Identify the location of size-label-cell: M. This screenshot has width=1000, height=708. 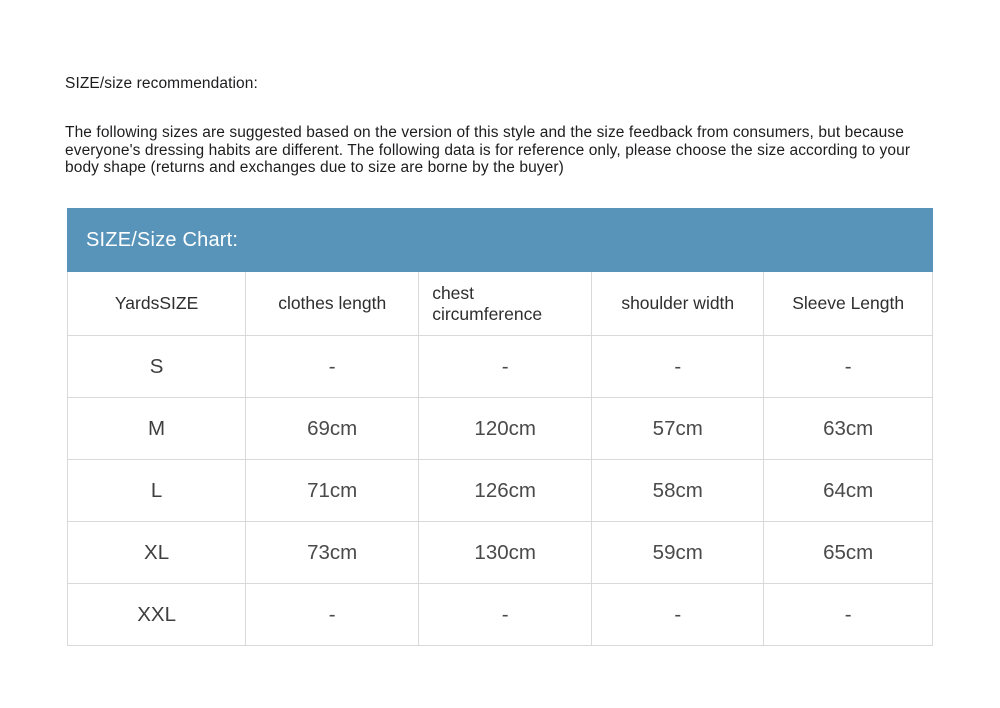
(156, 428).